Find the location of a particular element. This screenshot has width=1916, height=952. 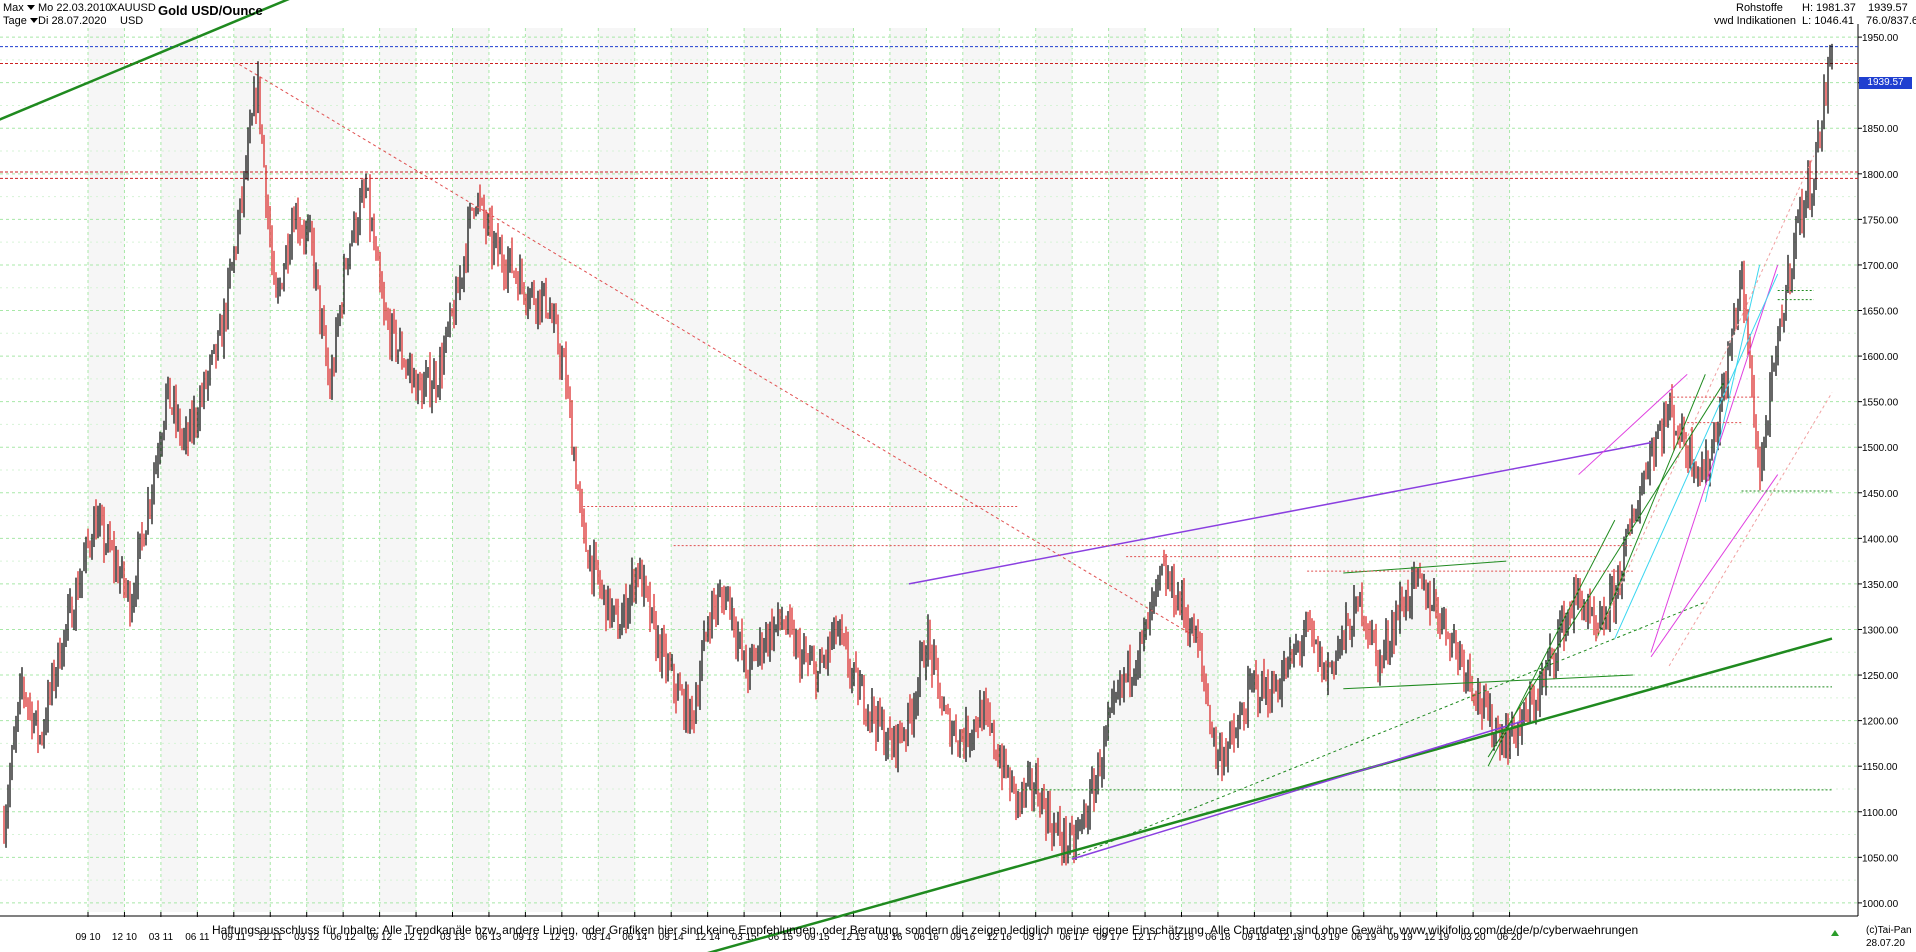

y-tick-label: 1650.00 is located at coordinates (1880, 312).